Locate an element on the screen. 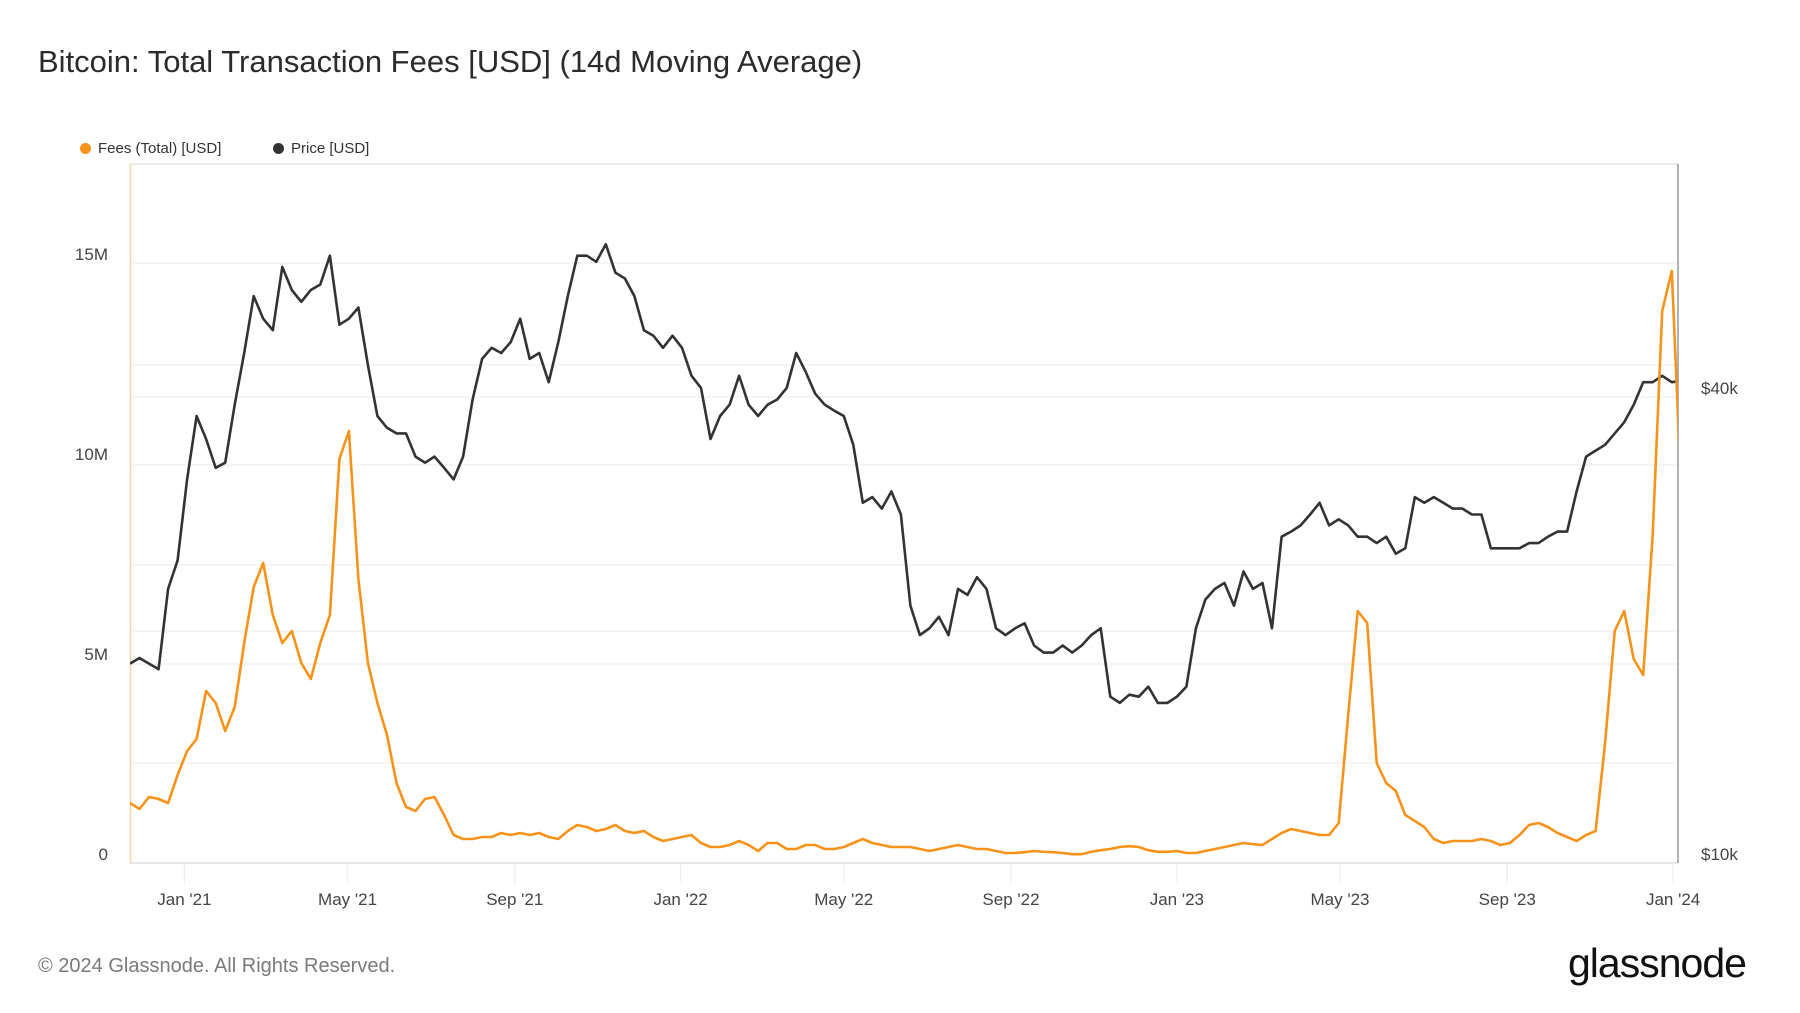 This screenshot has height=1013, width=1800. legend-item-fees: Fees (Total) [USD] is located at coordinates (150, 148).